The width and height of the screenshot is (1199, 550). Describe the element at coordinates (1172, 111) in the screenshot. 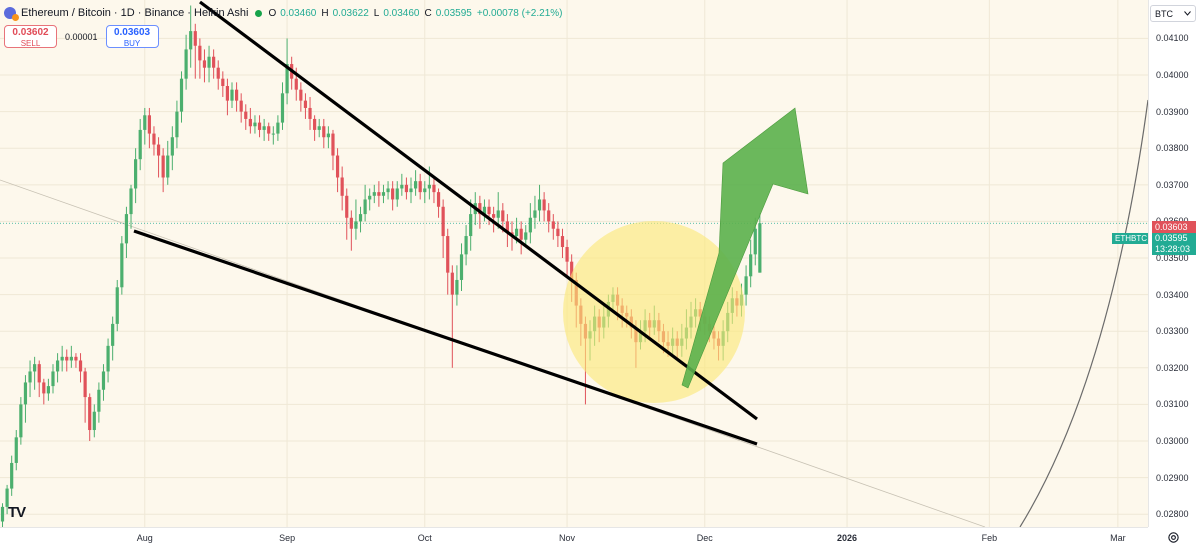

I see `price-tick-label: 0.03900` at that location.